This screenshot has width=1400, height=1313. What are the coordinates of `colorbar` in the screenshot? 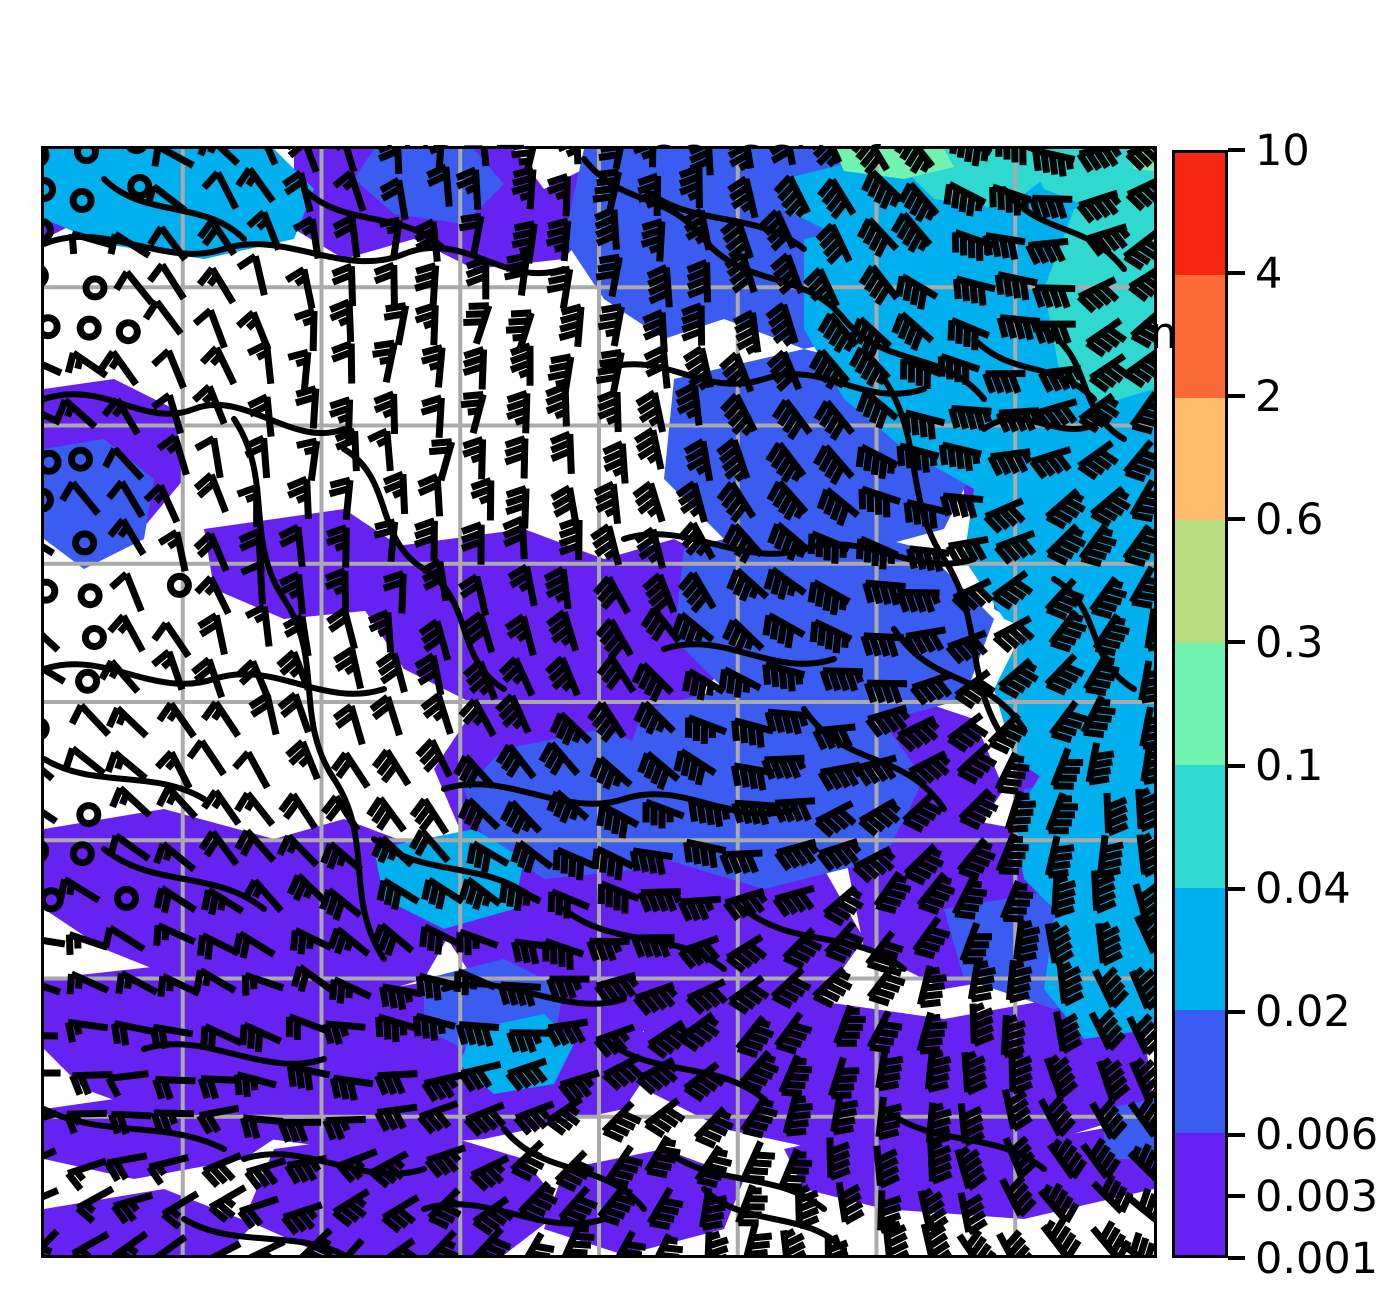 It's located at (1200, 704).